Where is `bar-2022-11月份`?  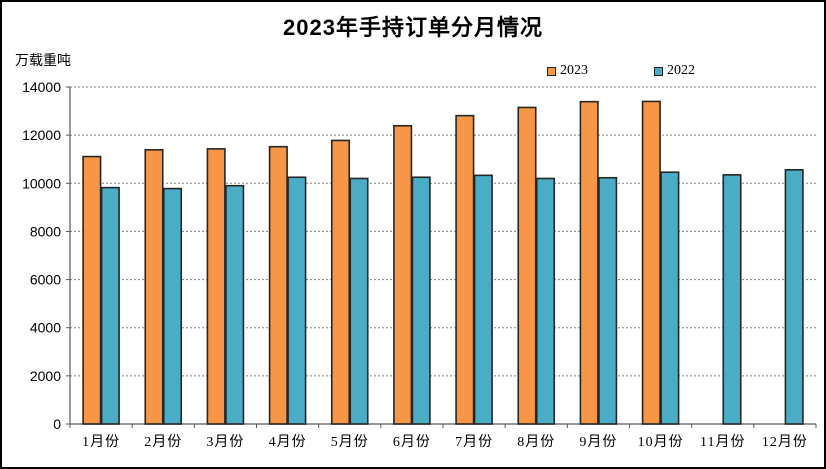
bar-2022-11月份 is located at coordinates (732, 299).